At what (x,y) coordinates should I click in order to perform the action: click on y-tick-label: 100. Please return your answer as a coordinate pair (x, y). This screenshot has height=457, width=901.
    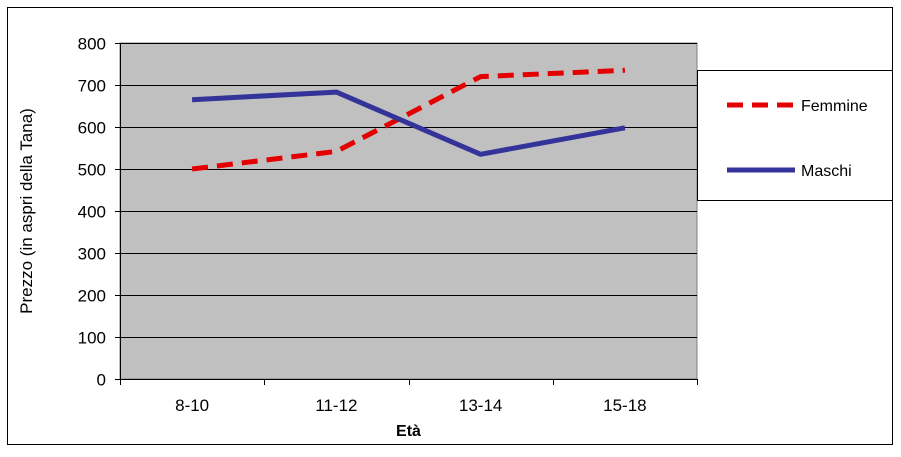
    Looking at the image, I should click on (92, 338).